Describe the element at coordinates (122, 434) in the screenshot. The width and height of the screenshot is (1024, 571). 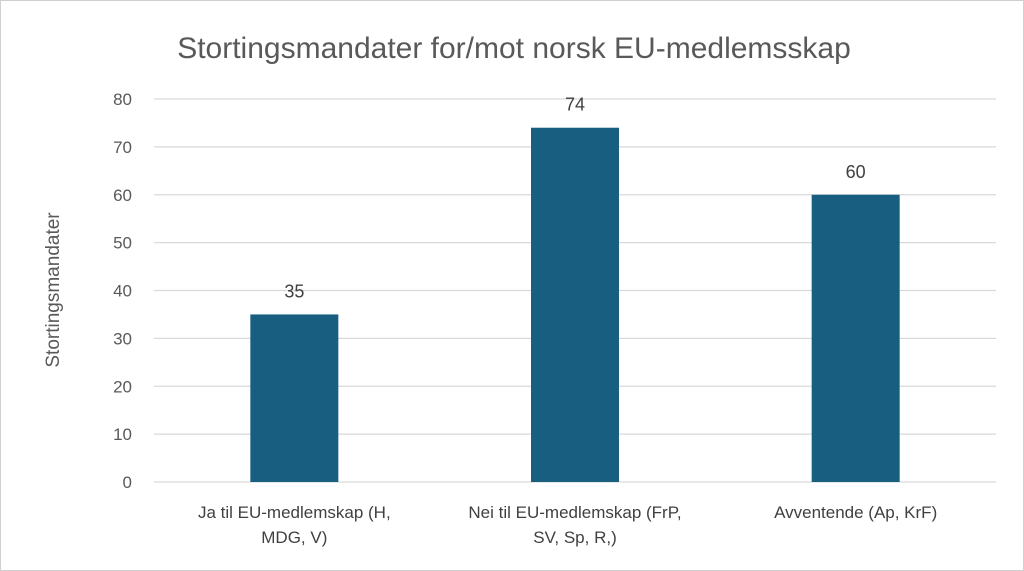
I see `y-tick-label: 10` at that location.